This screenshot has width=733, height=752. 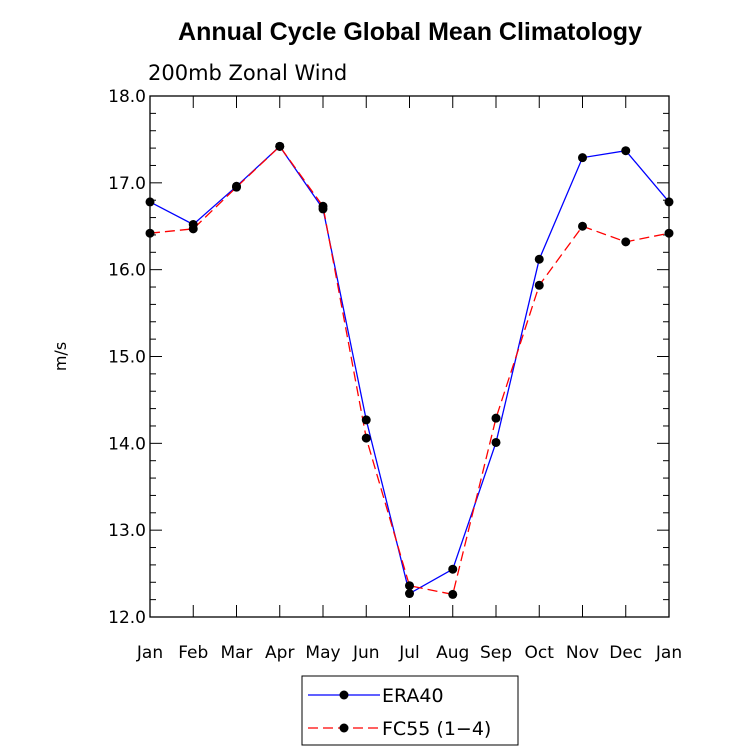 I want to click on y-tick-label: 16.0, so click(x=127, y=271).